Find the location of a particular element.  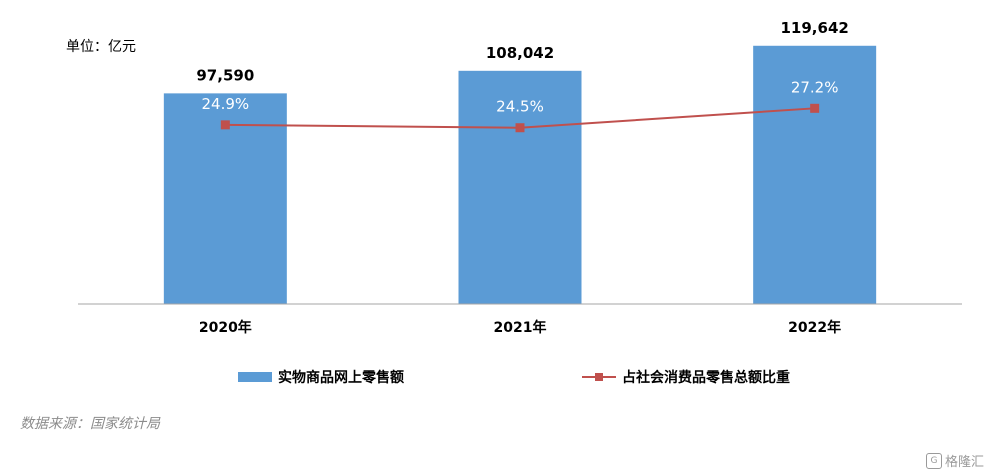

legend-label-line: 占社会消费品零售总额比重 is located at coordinates (706, 378).